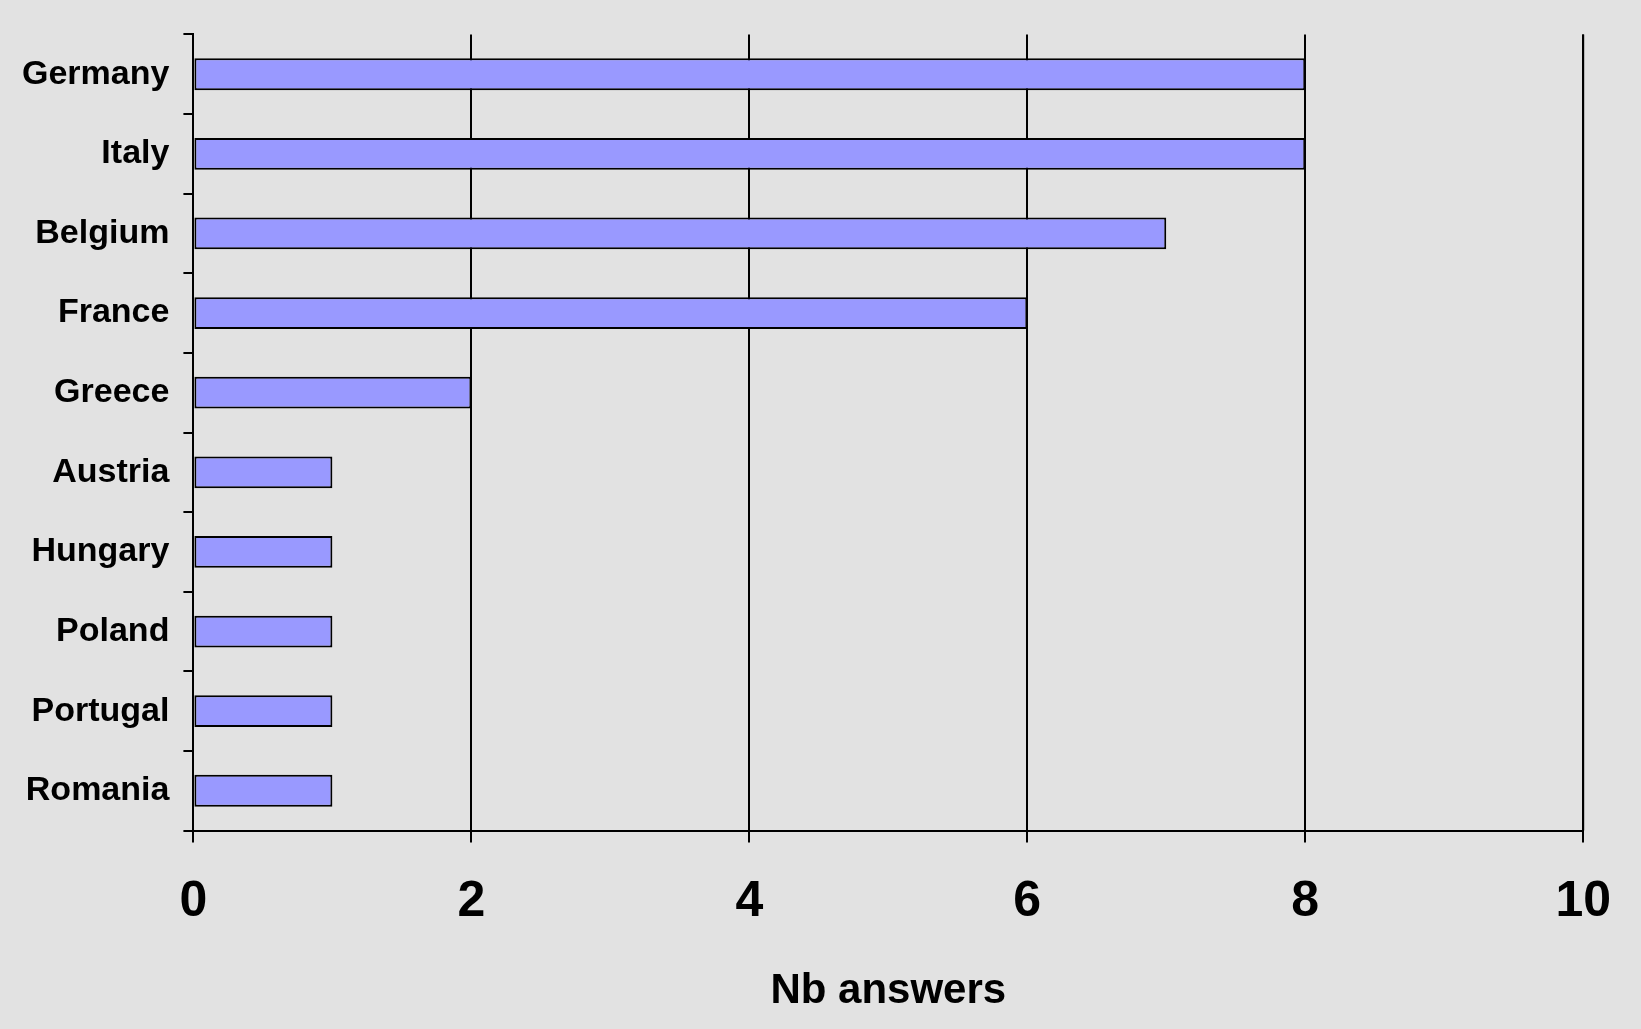 This screenshot has height=1029, width=1641. I want to click on y-tick-label: Germany, so click(96, 71).